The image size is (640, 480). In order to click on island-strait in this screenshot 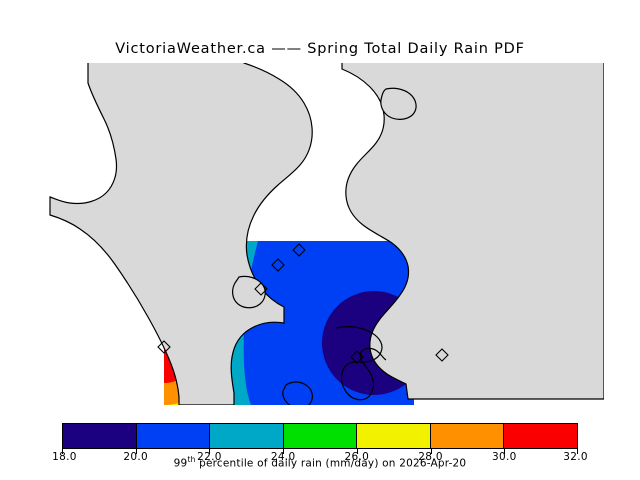, I will do `click(249, 292)`.